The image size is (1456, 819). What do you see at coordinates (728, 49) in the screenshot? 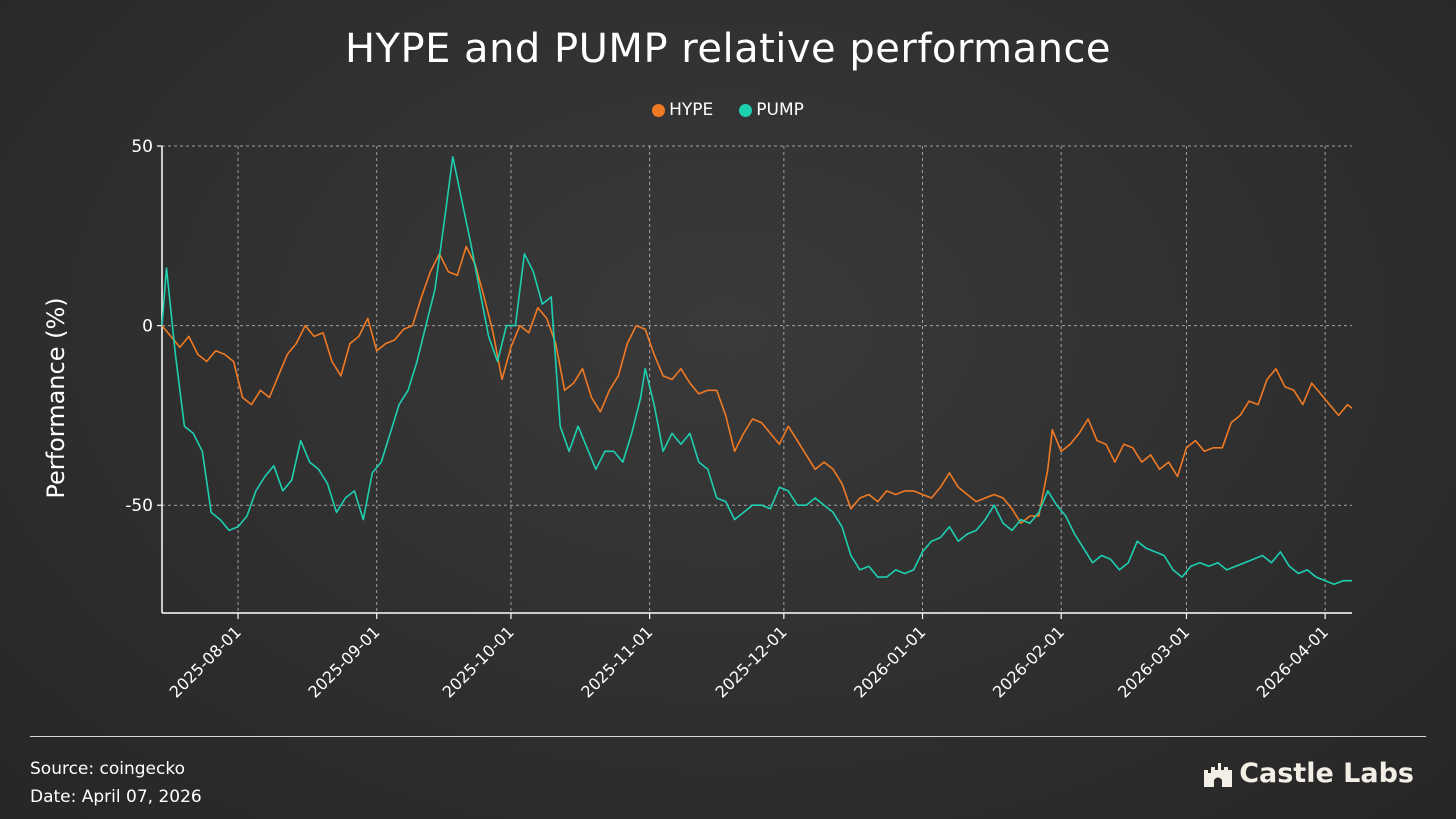
I see `chart-title: HYPE and PUMP relative performance` at bounding box center [728, 49].